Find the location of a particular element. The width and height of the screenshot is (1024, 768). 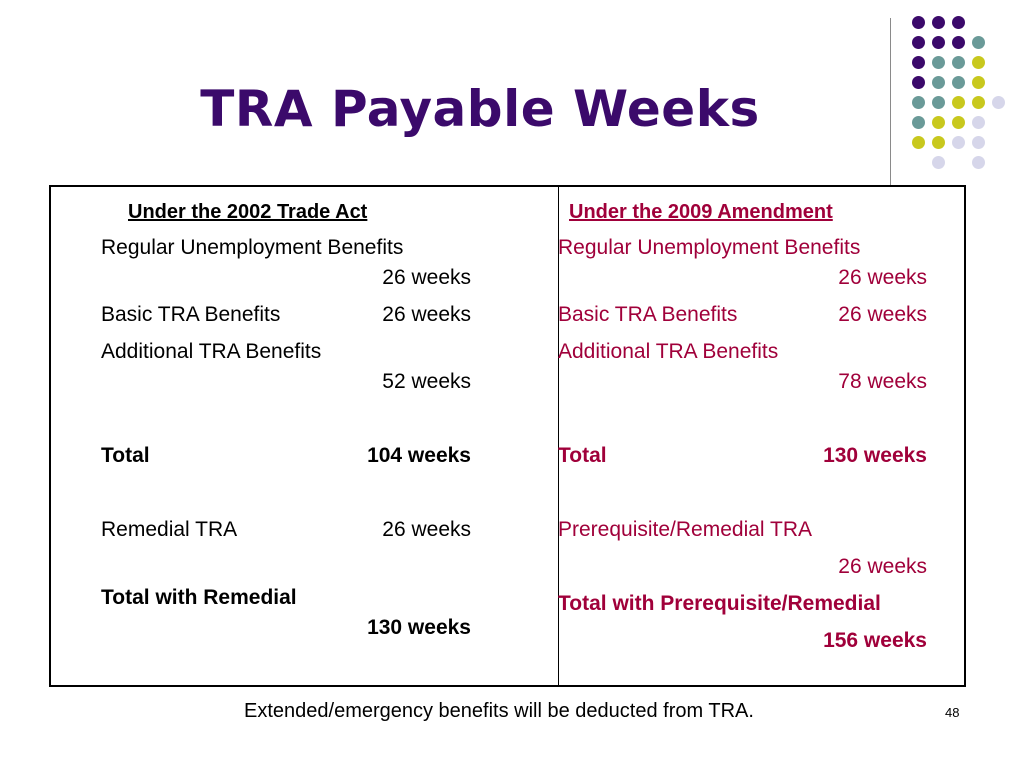

right-remedial-label: Prerequisite/Remedial TRA is located at coordinates (685, 529).